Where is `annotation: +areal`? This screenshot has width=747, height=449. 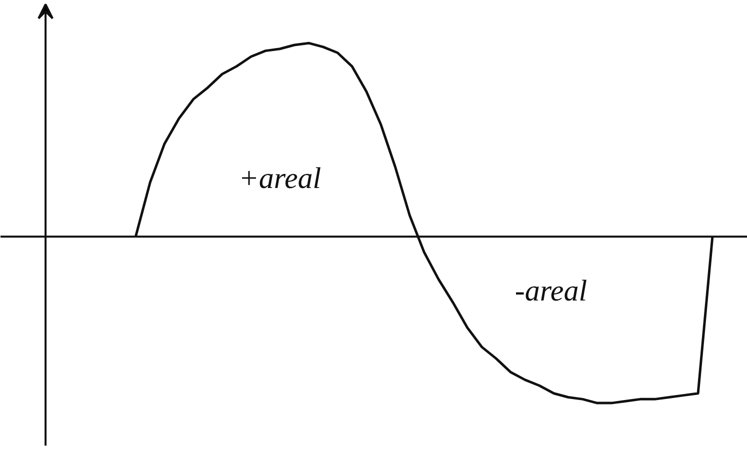 annotation: +areal is located at coordinates (280, 179).